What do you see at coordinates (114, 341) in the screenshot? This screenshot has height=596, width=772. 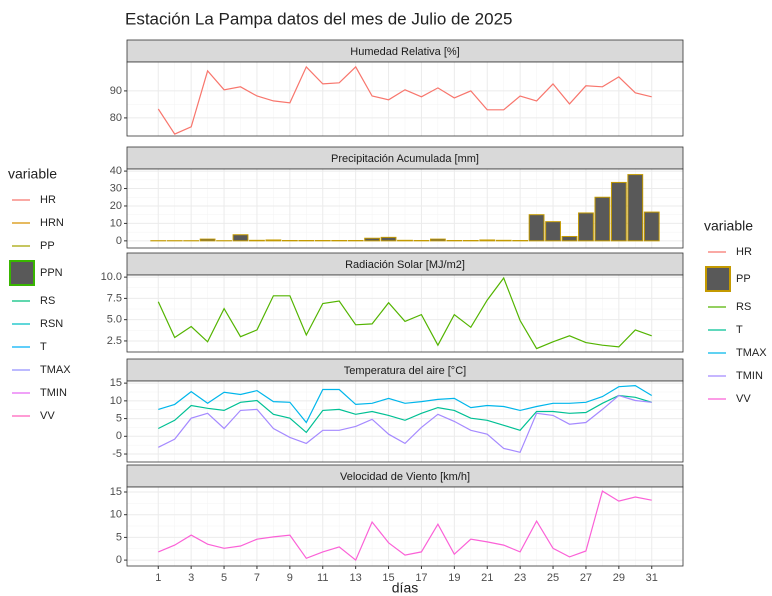 I see `y-tick-label: 2.5` at bounding box center [114, 341].